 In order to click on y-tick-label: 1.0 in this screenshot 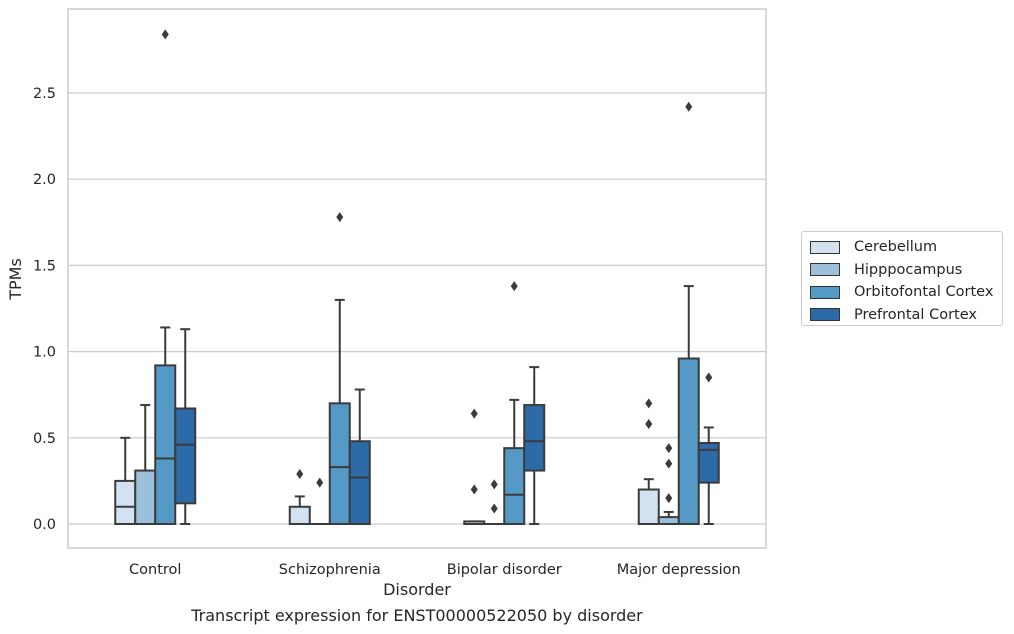, I will do `click(44, 353)`.